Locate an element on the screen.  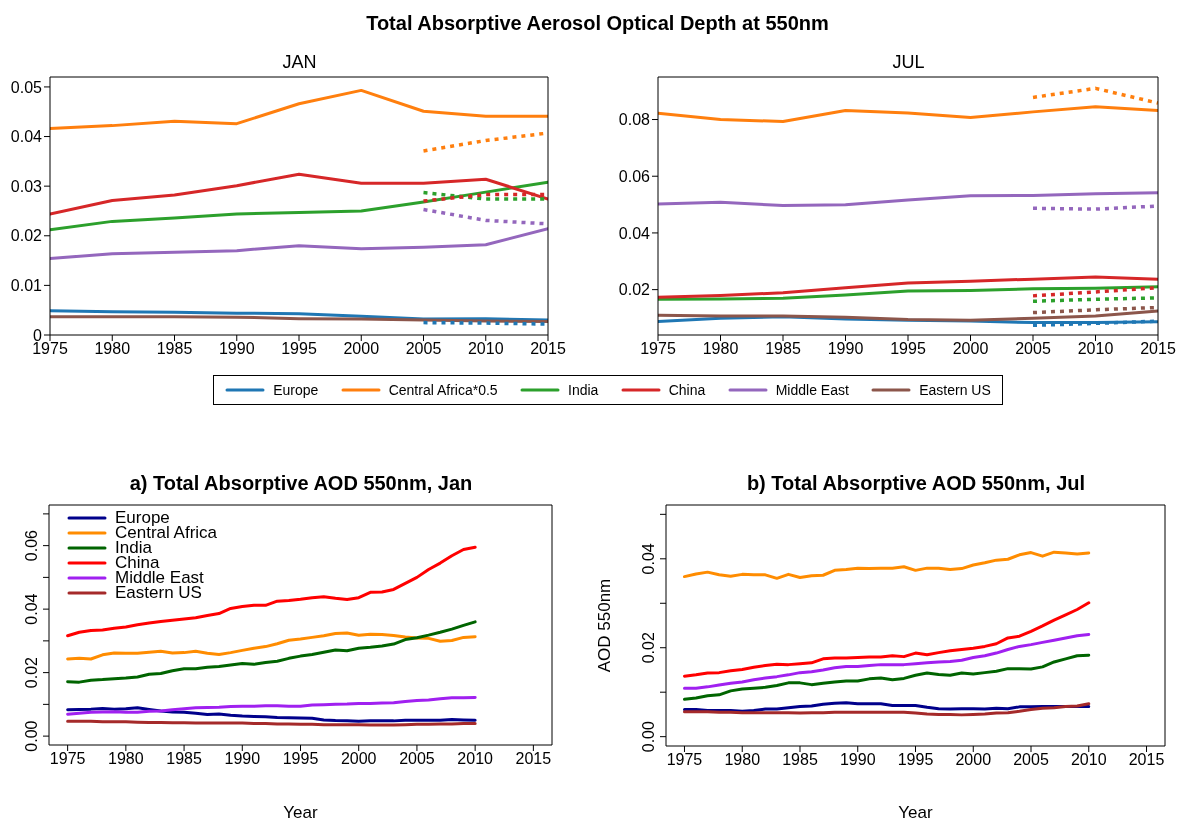
chart-title: a) Total Absorptive AOD 550nm, Jan is located at coordinates (301, 483).